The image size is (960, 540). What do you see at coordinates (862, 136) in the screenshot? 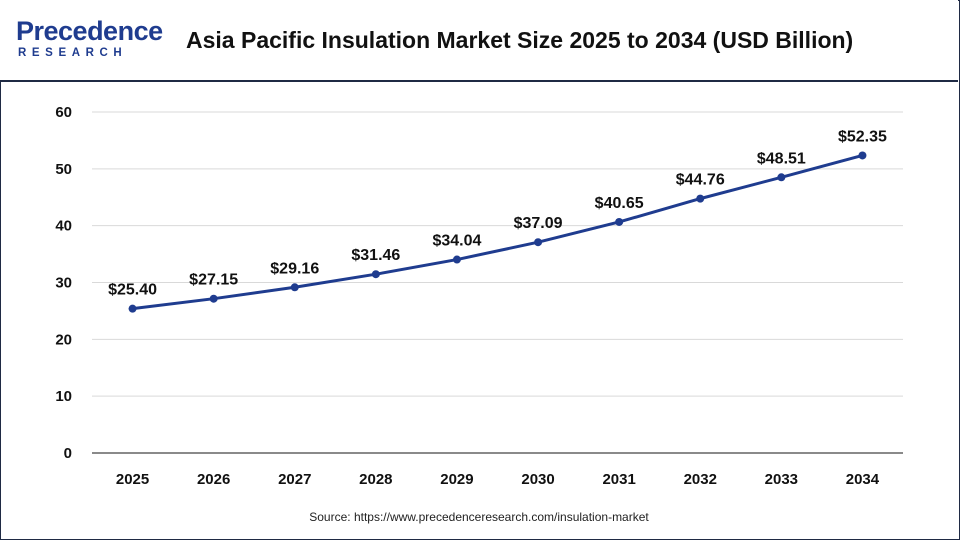
I see `data-label: $52.35` at bounding box center [862, 136].